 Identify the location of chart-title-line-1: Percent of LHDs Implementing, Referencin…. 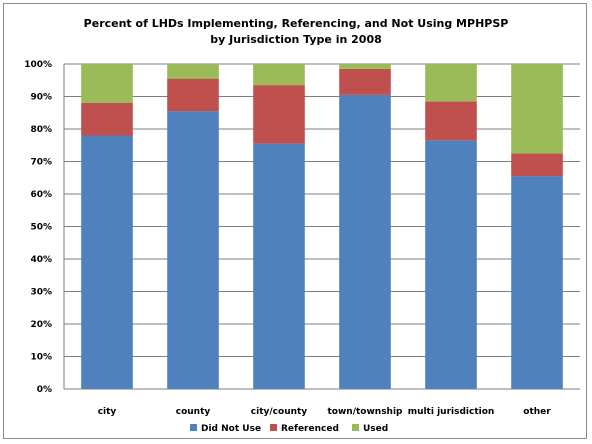
(296, 23).